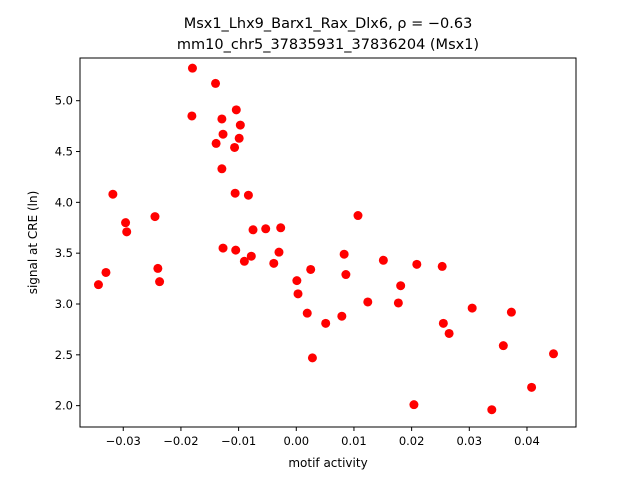 This screenshot has width=640, height=480. Describe the element at coordinates (328, 45) in the screenshot. I see `chart-title-line2: mm10_chr5_37835931_37836204 (Msx1)` at that location.